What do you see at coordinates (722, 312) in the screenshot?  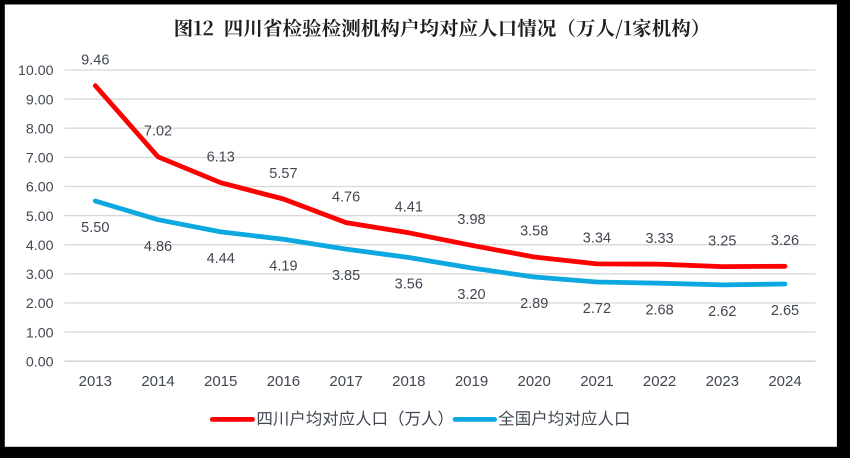 I see `svg-text: 2.62` at bounding box center [722, 312].